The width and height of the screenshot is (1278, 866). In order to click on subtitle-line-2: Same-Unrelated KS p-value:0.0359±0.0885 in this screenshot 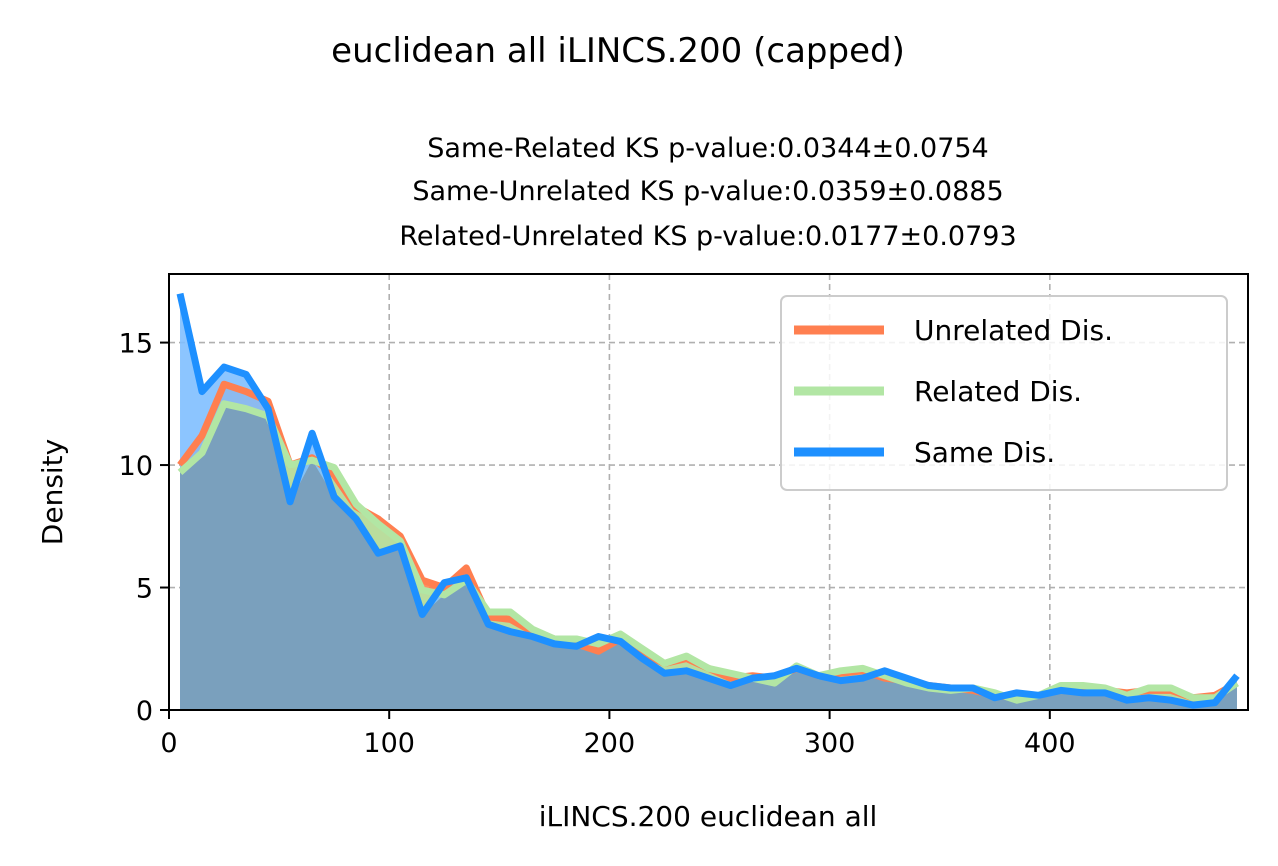, I will do `click(707, 191)`.